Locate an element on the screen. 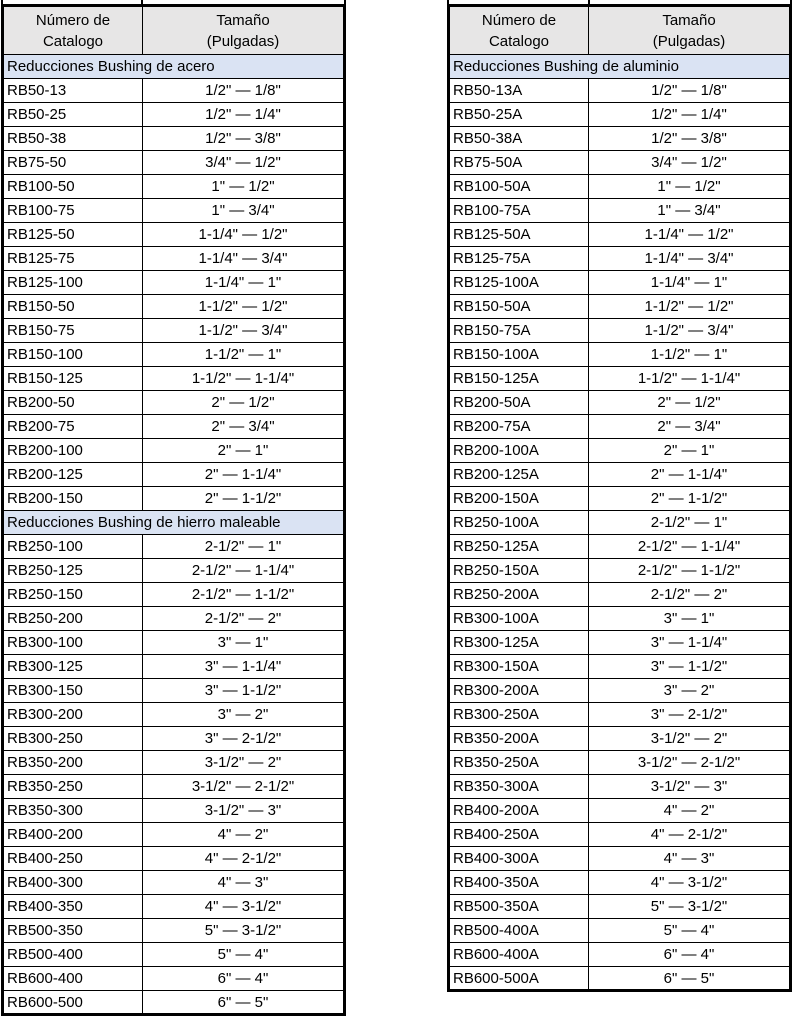 The height and width of the screenshot is (1024, 800). table-row: RB350-300A 3-1/2" — 3" is located at coordinates (619, 786).